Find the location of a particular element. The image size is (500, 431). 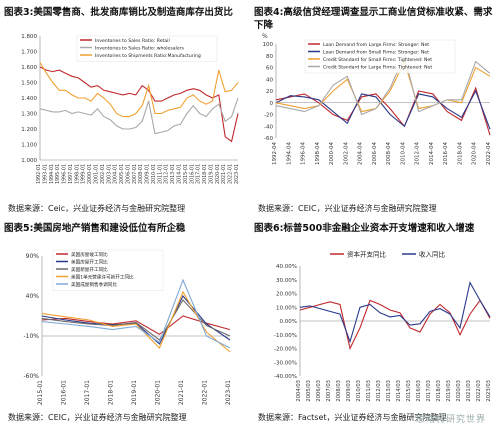

x-tick-label: 2006/03 is located at coordinates (319, 391).